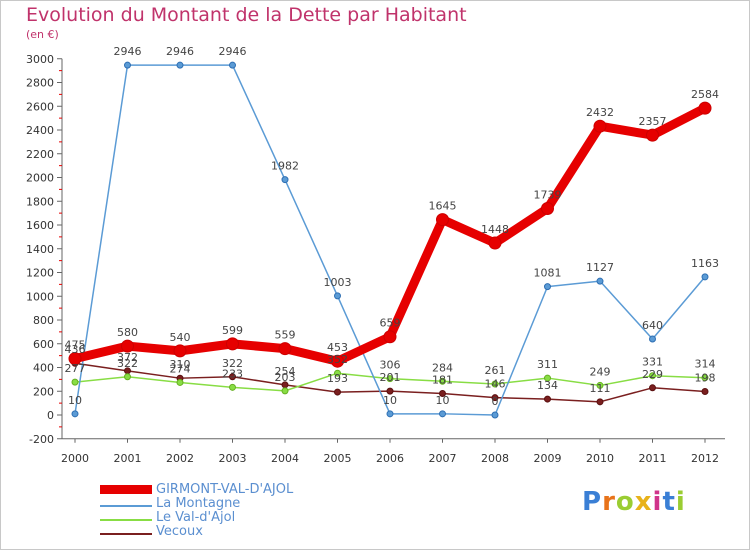  What do you see at coordinates (548, 458) in the screenshot?
I see `x-tick-label: 2009` at bounding box center [548, 458].